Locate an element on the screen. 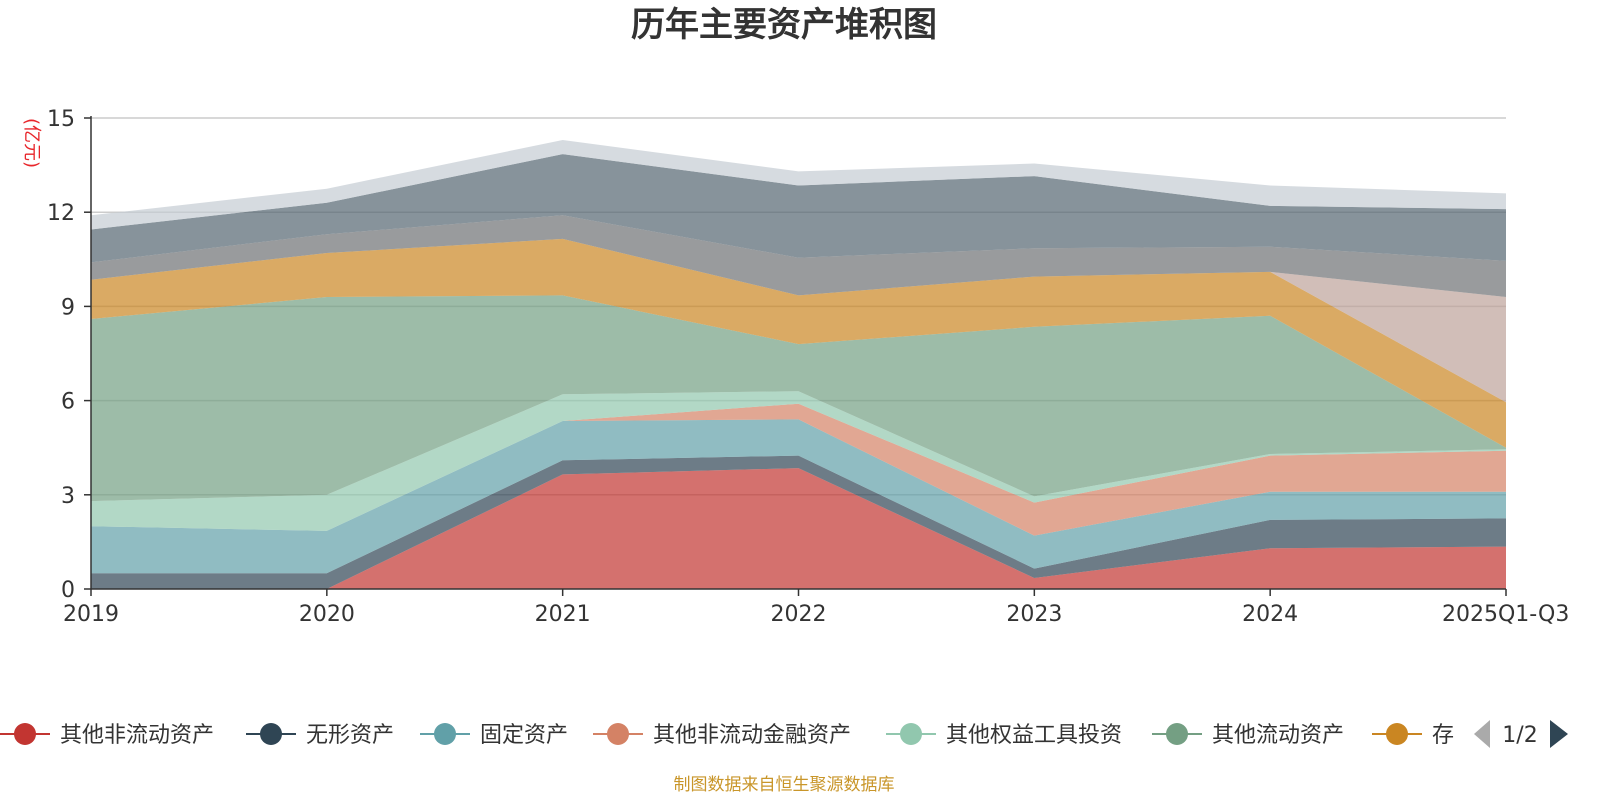 This screenshot has width=1600, height=800. y-axis-label: (亿元) is located at coordinates (31, 143).